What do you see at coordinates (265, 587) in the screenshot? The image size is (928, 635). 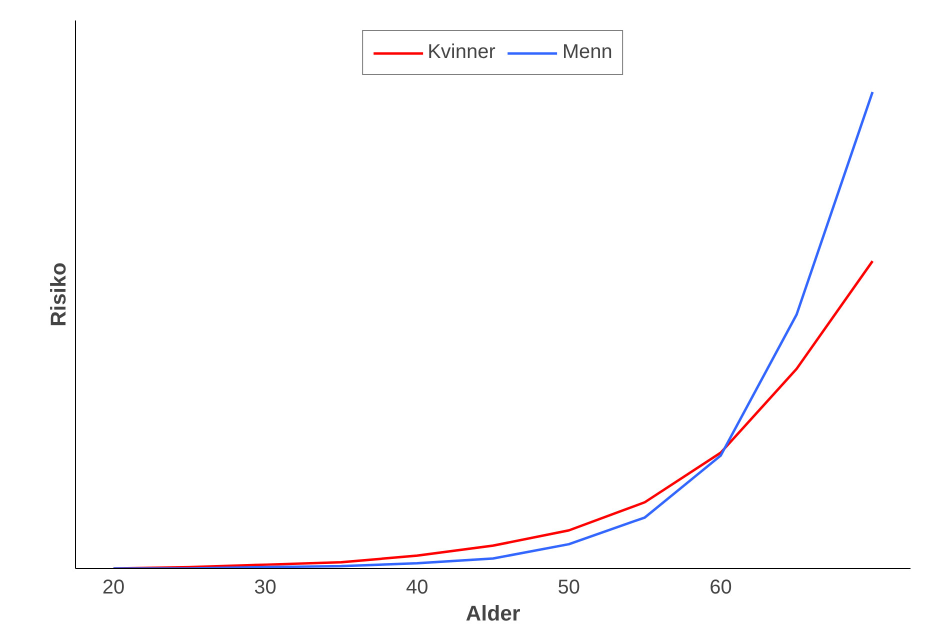 I see `x-tick-label: 30` at bounding box center [265, 587].